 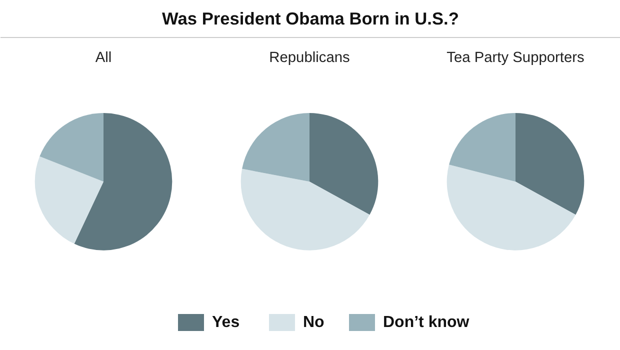 I want to click on chart-title: All, so click(x=103, y=58).